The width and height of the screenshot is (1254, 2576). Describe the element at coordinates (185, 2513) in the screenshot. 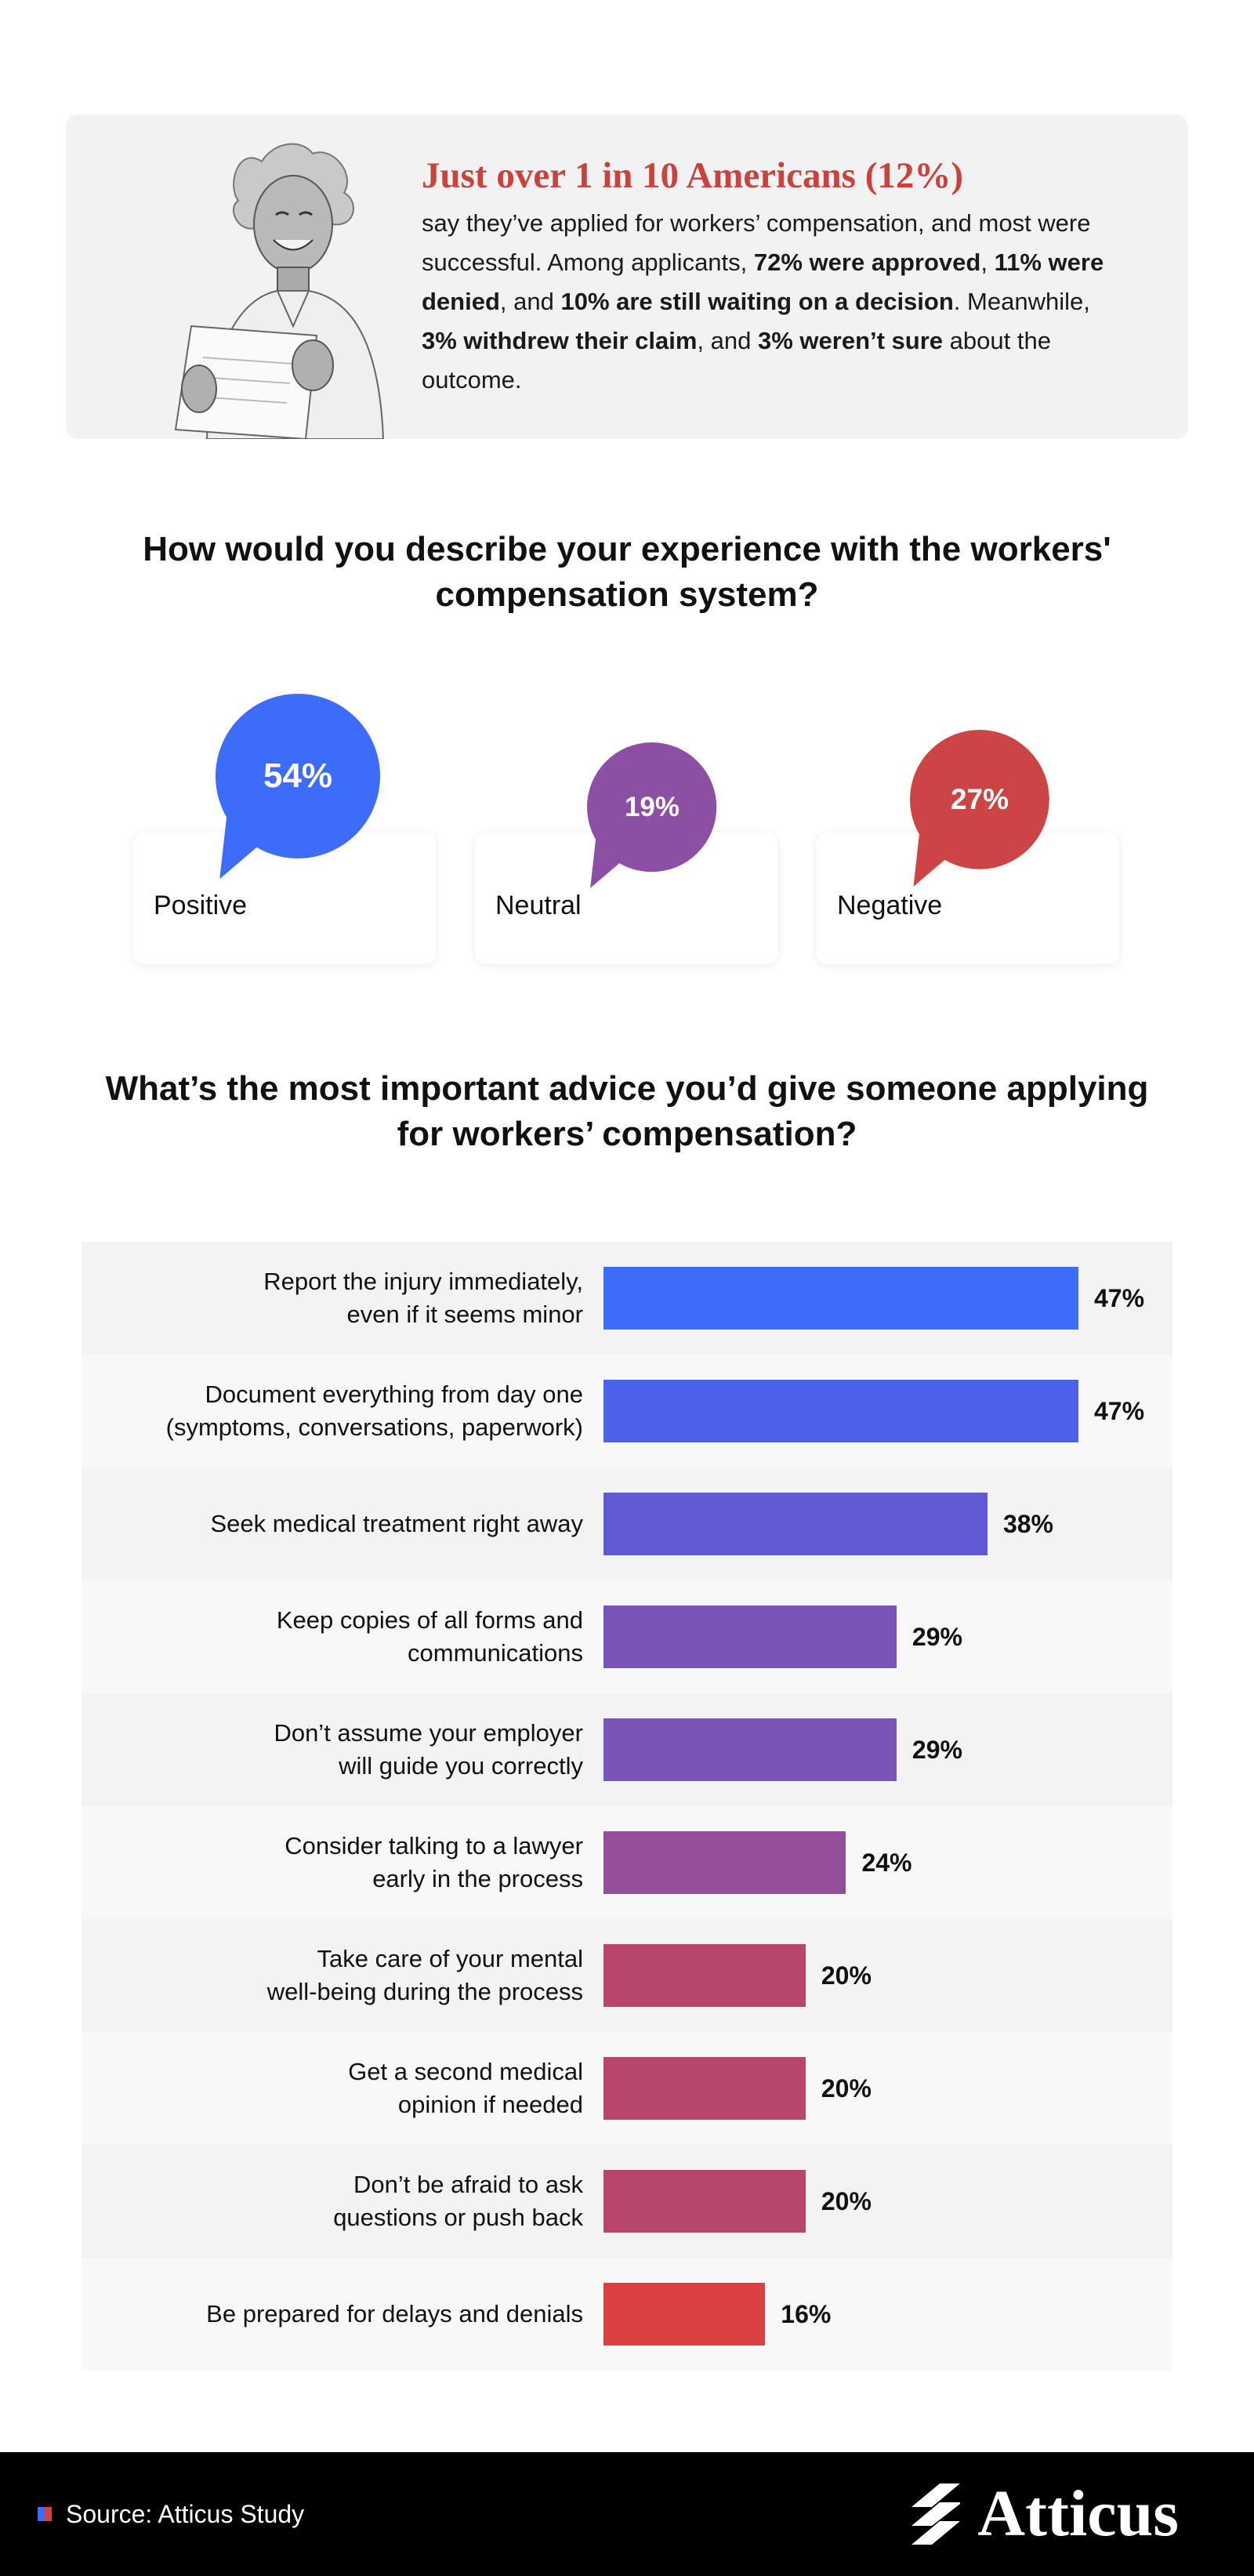

I see `source-text: Source: Atticus Study` at that location.